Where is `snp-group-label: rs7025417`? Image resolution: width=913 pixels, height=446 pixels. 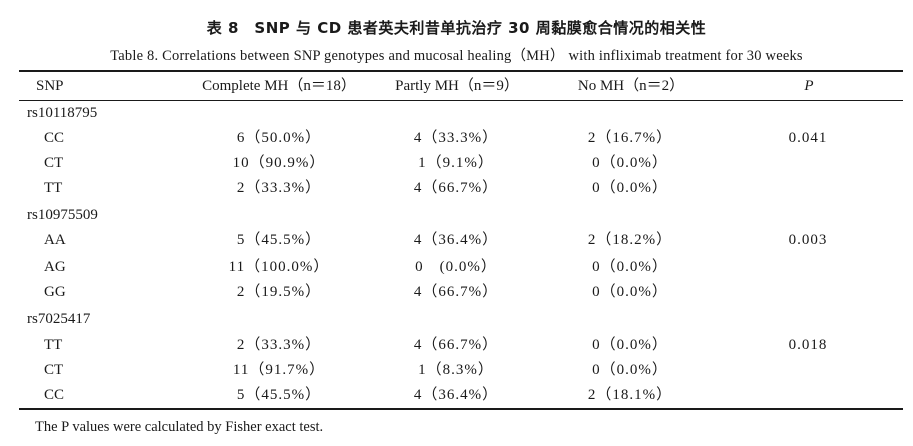 snp-group-label: rs7025417 is located at coordinates (59, 319).